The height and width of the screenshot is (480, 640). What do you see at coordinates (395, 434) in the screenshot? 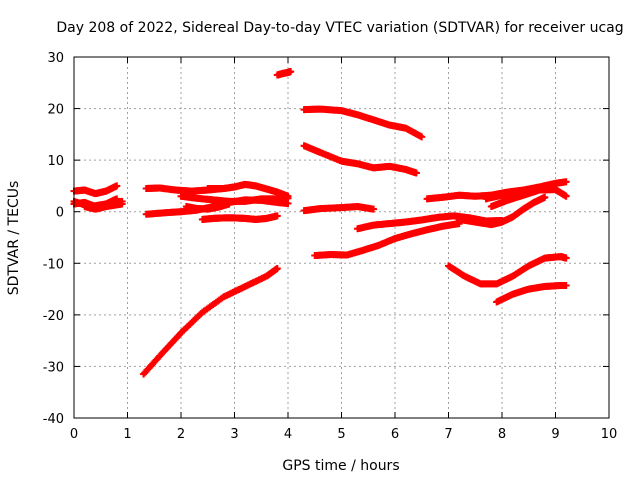
I see `x-tick-label: 6` at bounding box center [395, 434].